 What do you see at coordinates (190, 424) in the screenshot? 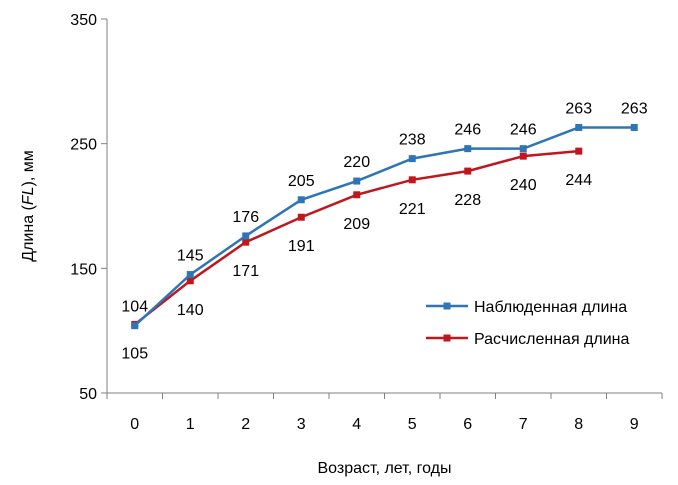
I see `x-tick-label: 1` at bounding box center [190, 424].